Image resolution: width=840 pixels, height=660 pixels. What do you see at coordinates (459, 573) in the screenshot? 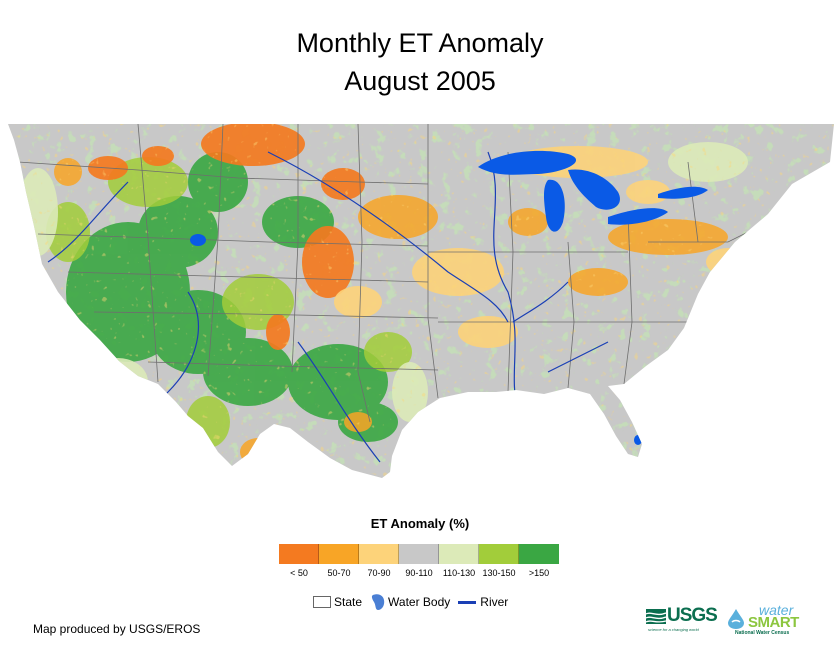
I see `legend-bin-label: 110-130` at bounding box center [459, 573].